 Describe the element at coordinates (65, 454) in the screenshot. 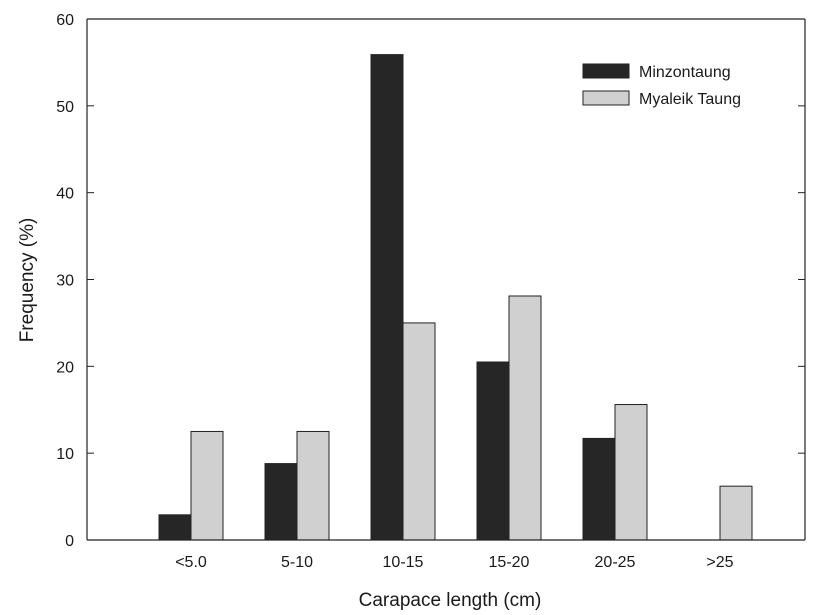

I see `y-tick-label: 10` at that location.